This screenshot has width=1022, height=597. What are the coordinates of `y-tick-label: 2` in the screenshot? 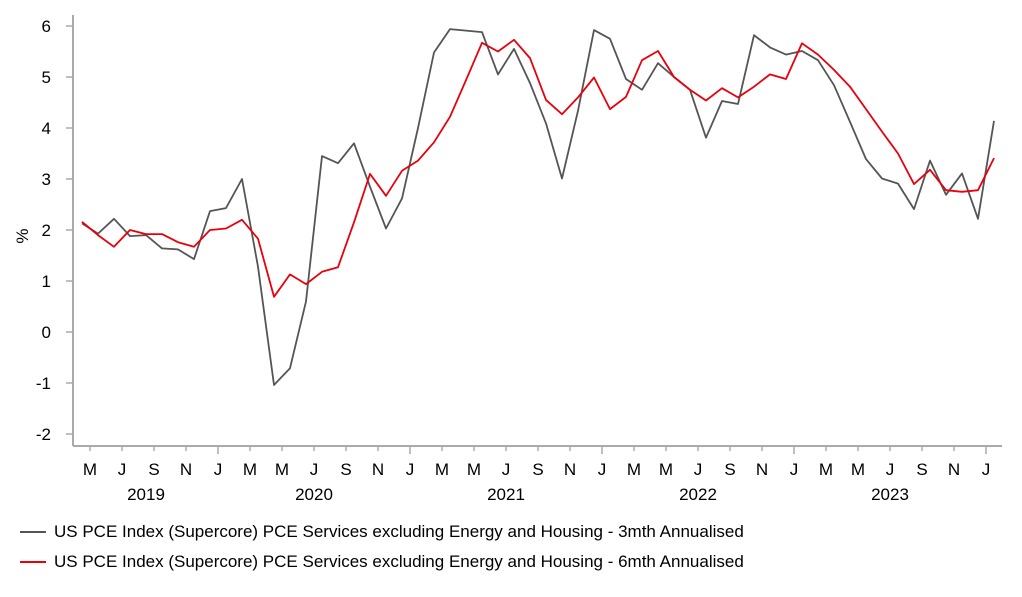 It's located at (46, 230).